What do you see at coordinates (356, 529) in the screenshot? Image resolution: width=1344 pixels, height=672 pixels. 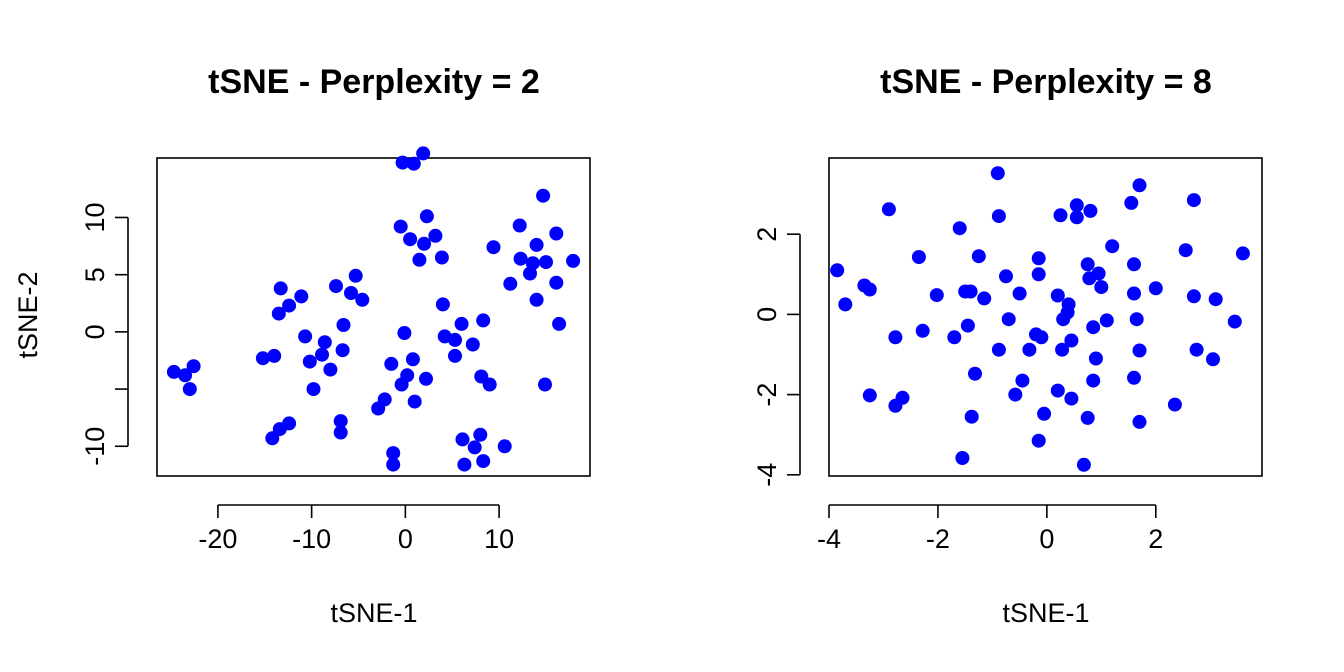 I see `x-axis: -20 -10 0 10` at bounding box center [356, 529].